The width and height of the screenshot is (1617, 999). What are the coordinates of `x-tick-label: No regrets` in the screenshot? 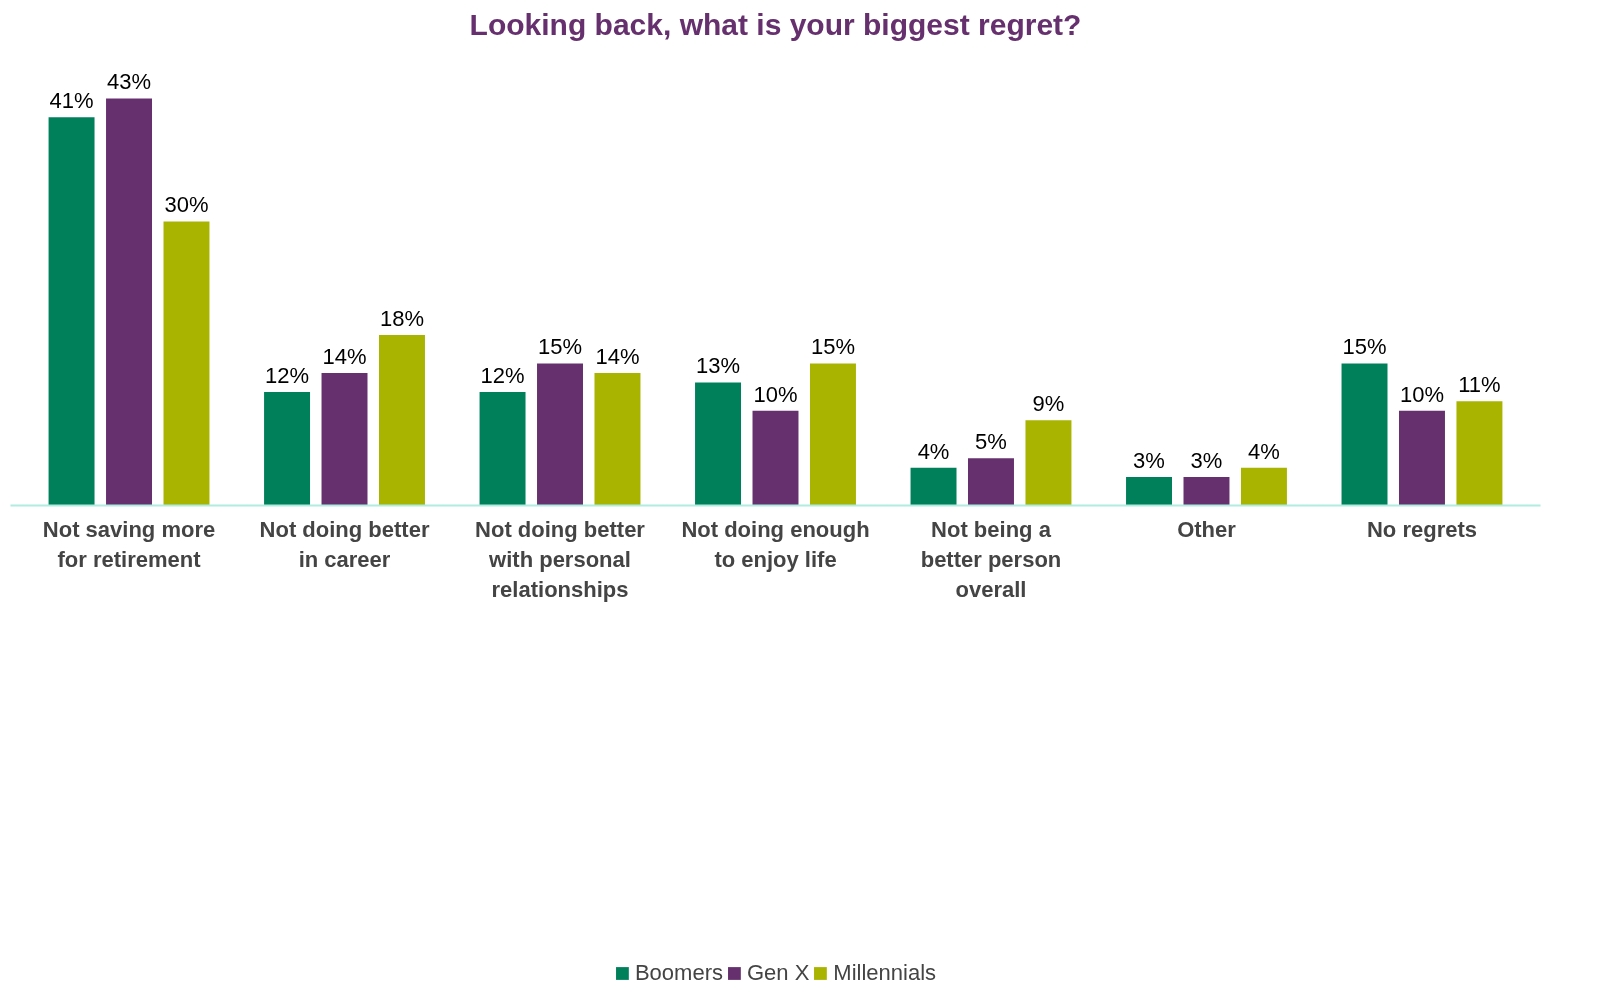 It's located at (1422, 529).